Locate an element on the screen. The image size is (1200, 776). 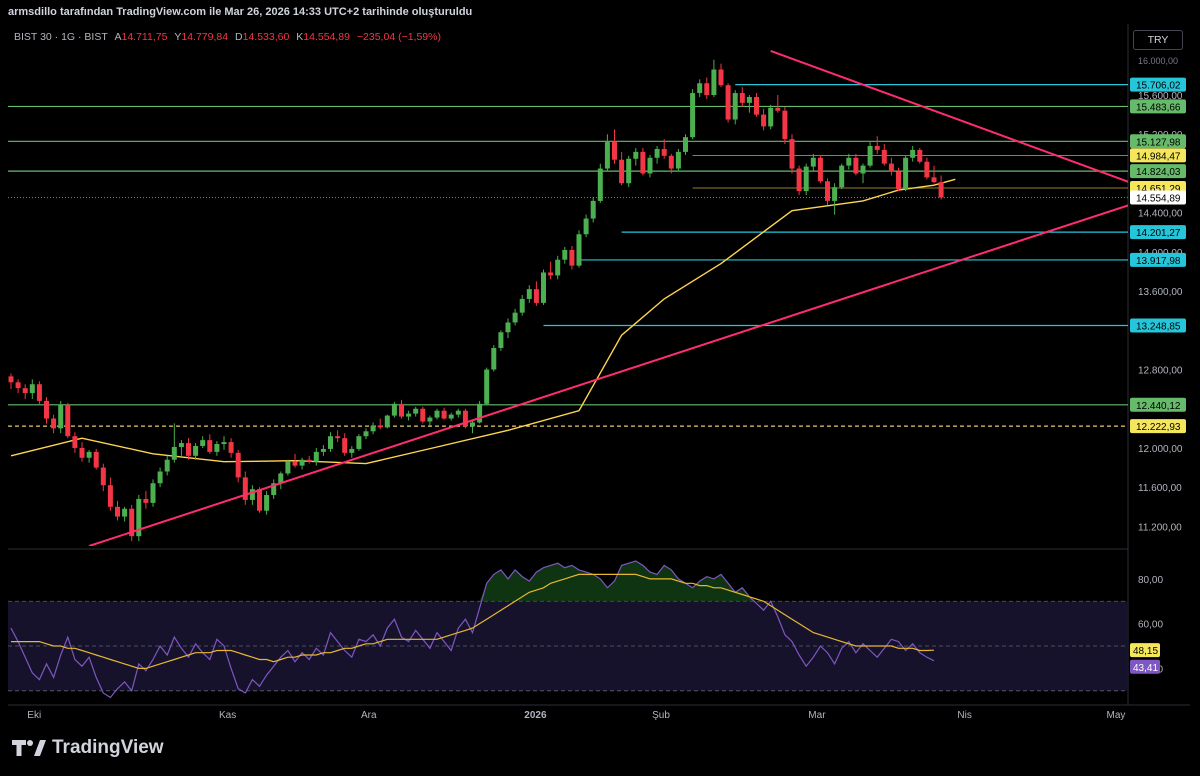
level-tag-label: 12.222,93 is located at coordinates (1158, 427).